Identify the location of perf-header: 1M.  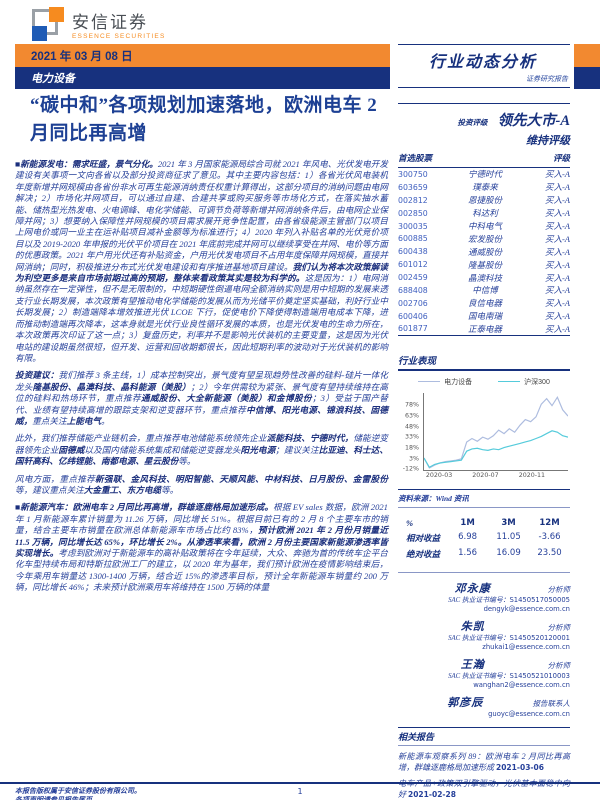
(467, 522).